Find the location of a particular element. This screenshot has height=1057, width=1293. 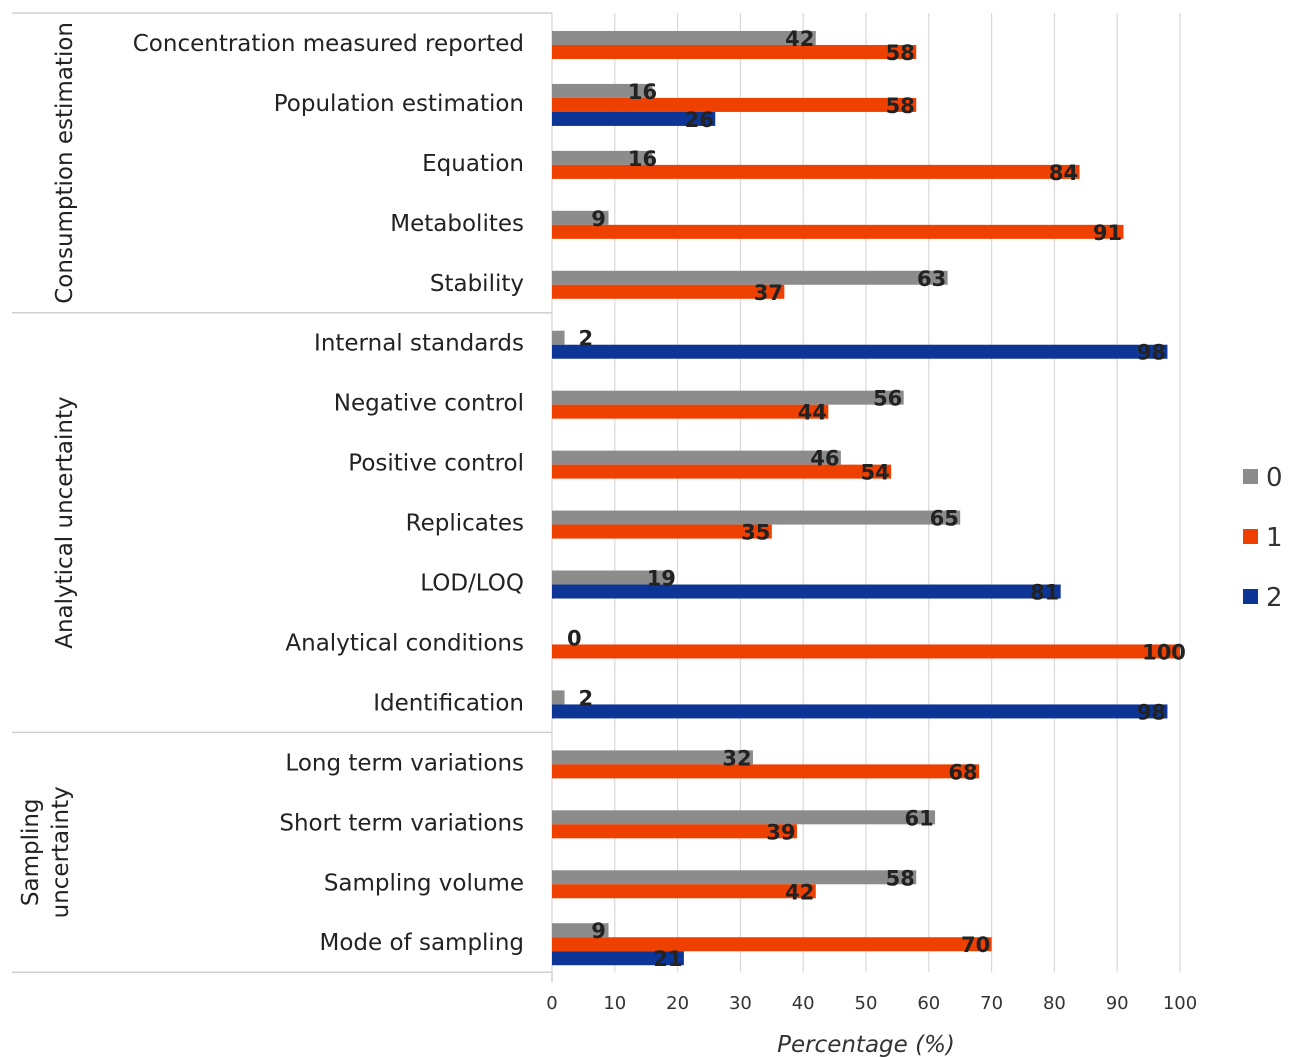

data-label-series-0: 32 is located at coordinates (736, 758).